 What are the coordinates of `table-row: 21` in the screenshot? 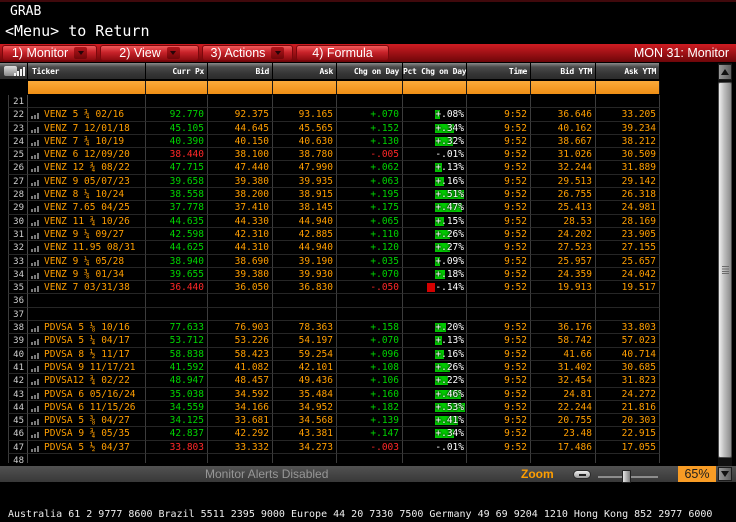 It's located at (356, 102).